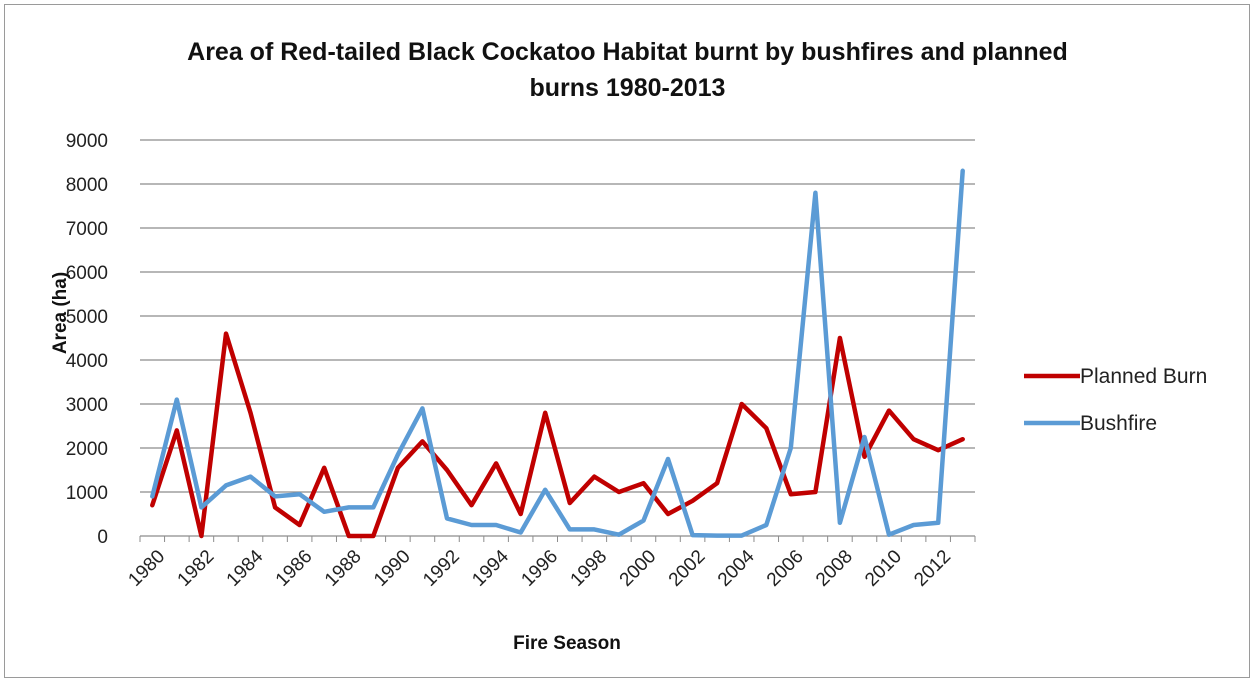 This screenshot has height=682, width=1255. Describe the element at coordinates (87, 493) in the screenshot. I see `y-tick-label: 1000` at that location.